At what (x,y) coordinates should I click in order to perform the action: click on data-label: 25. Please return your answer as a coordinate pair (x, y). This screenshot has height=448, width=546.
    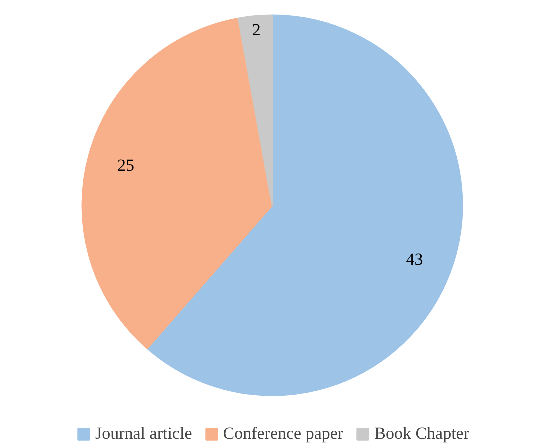
    Looking at the image, I should click on (125, 166).